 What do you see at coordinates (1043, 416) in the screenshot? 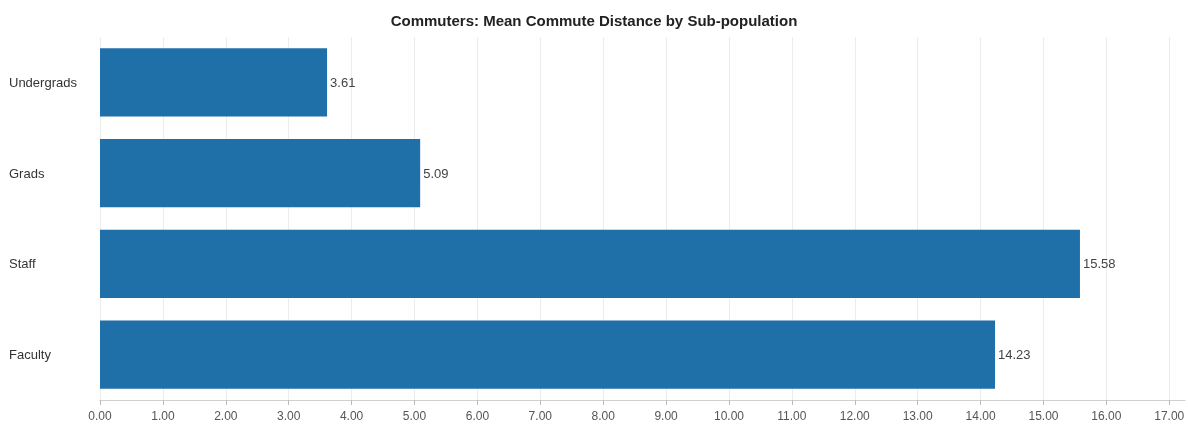
I see `x-tick-label: 15.00` at bounding box center [1043, 416].